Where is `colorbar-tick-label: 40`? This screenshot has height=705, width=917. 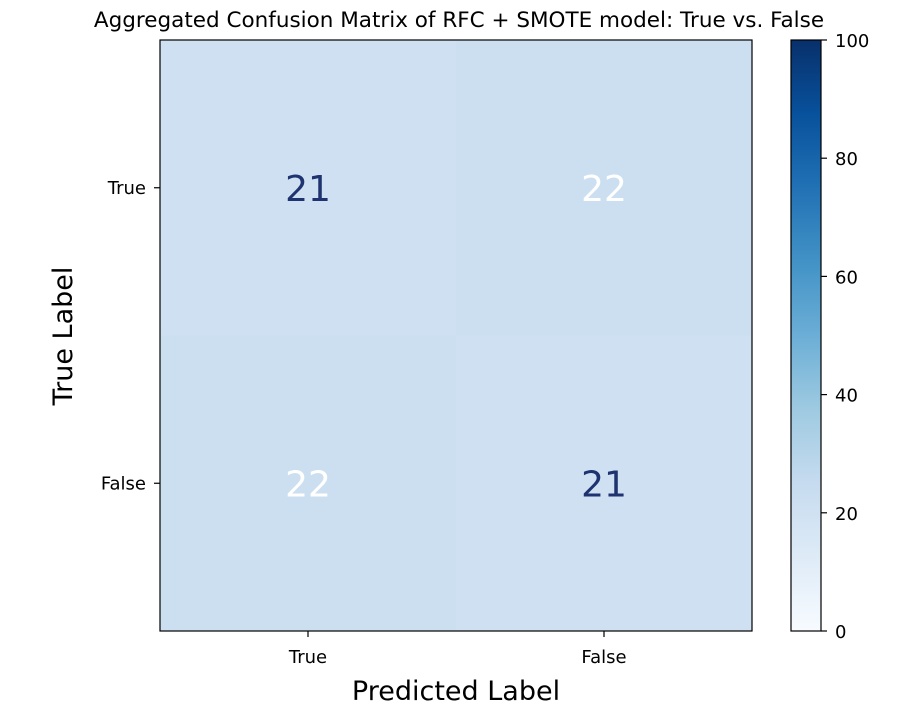
colorbar-tick-label: 40 is located at coordinates (846, 396).